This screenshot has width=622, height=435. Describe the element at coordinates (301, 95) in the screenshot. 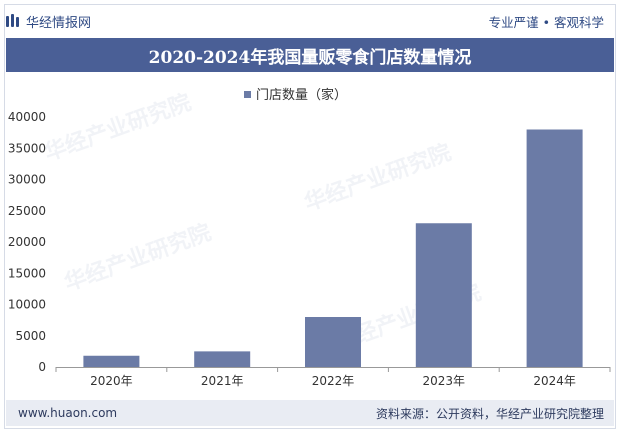

I see `legend-label: 门店数量（家）` at that location.